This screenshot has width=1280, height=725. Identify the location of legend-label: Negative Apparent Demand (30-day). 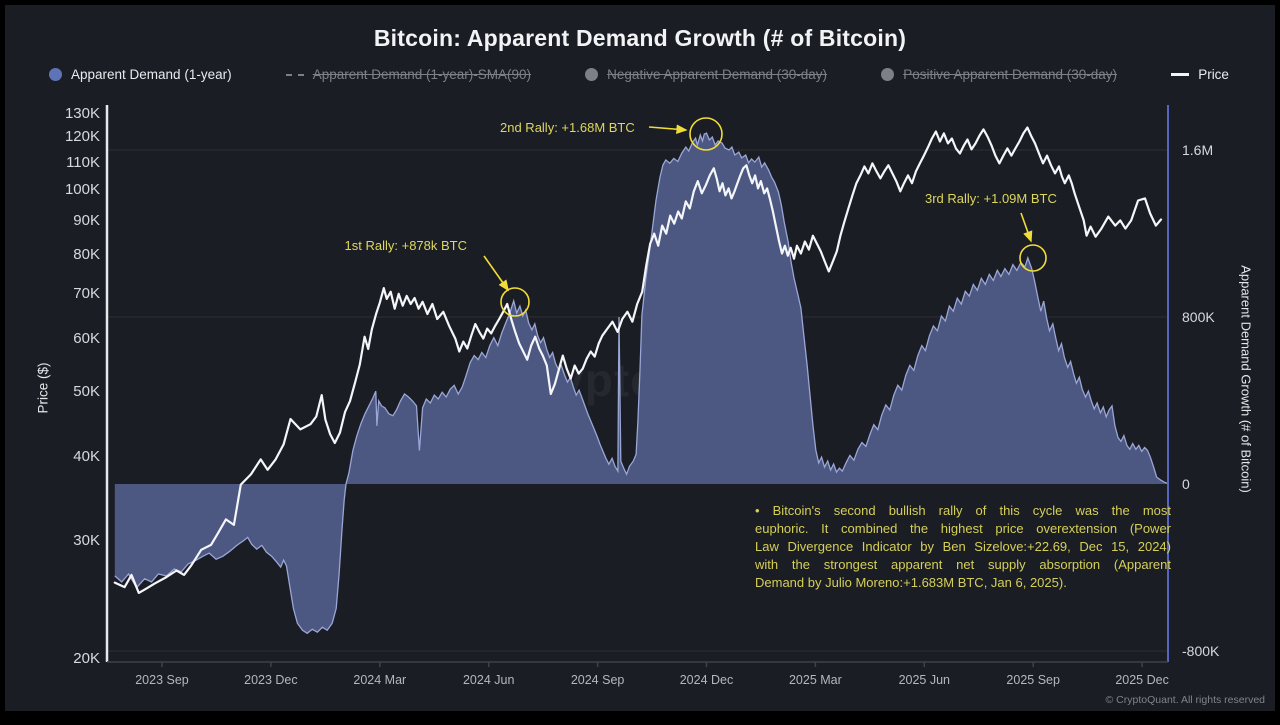
(717, 74).